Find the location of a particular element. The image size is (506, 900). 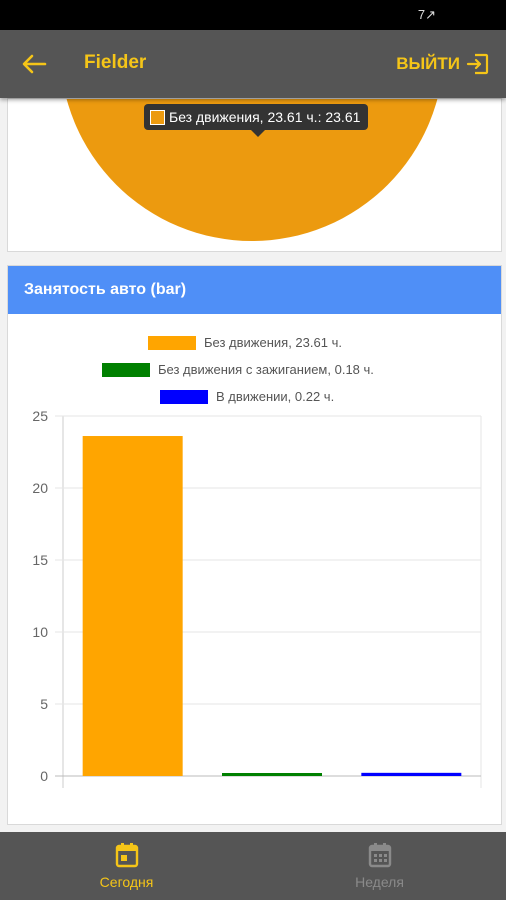

tooltip-swatch is located at coordinates (157, 117).